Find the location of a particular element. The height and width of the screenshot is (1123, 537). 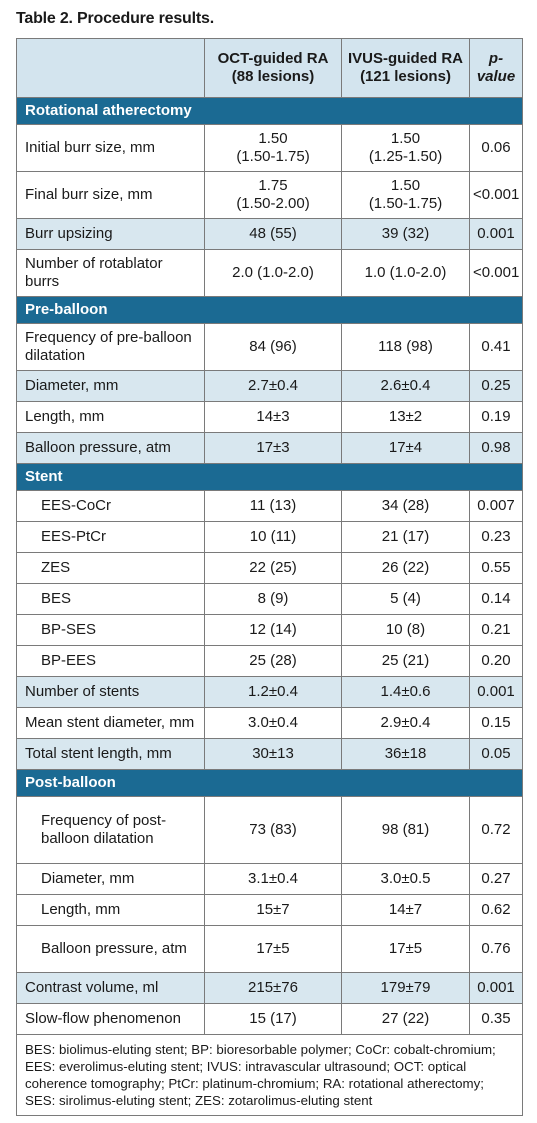

header-pvalue: p-value is located at coordinates (496, 68).